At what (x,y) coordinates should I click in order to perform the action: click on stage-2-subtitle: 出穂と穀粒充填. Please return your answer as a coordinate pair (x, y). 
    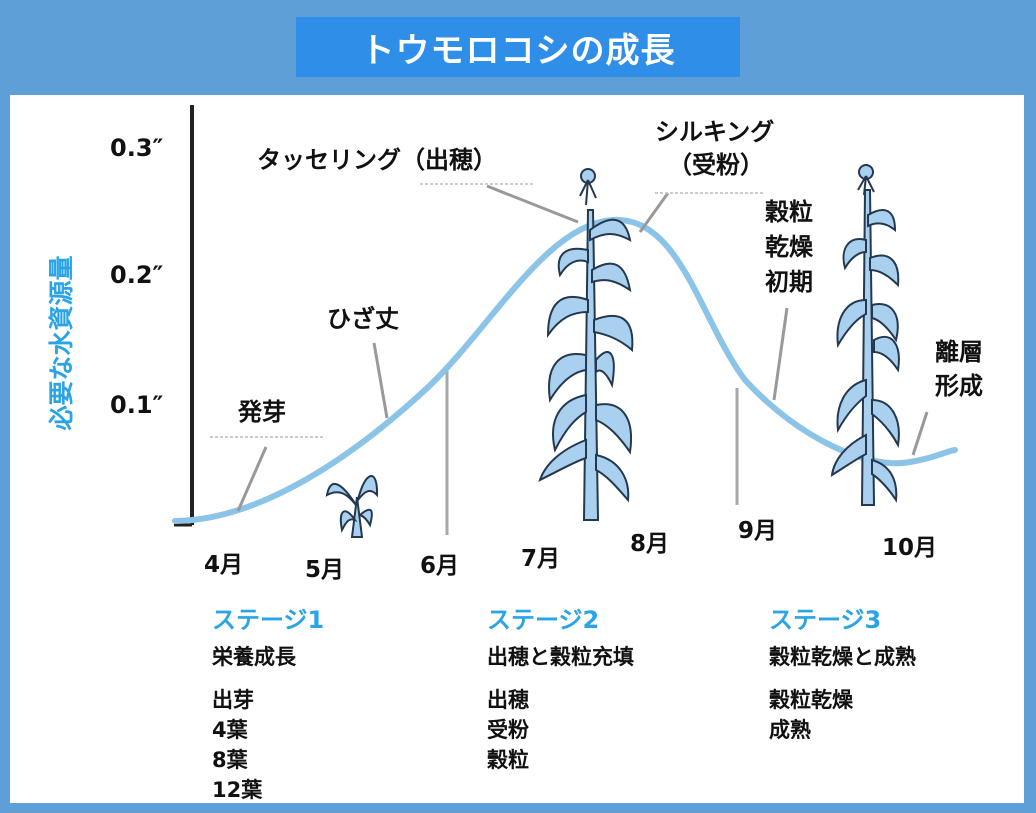
    Looking at the image, I should click on (560, 657).